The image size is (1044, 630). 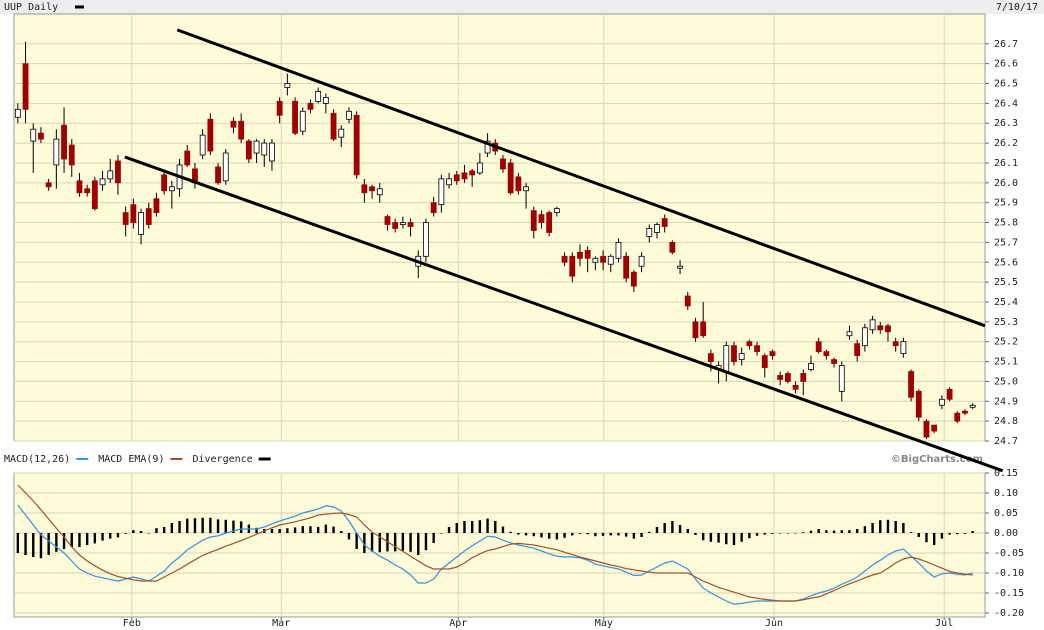 What do you see at coordinates (1006, 342) in the screenshot?
I see `y-tick-label: 25.2` at bounding box center [1006, 342].